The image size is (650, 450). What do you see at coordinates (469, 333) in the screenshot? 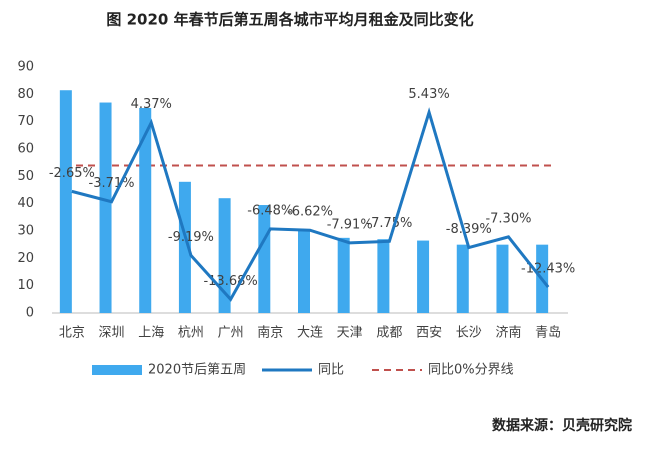
I see `x-tick-label: 长沙` at bounding box center [469, 333].